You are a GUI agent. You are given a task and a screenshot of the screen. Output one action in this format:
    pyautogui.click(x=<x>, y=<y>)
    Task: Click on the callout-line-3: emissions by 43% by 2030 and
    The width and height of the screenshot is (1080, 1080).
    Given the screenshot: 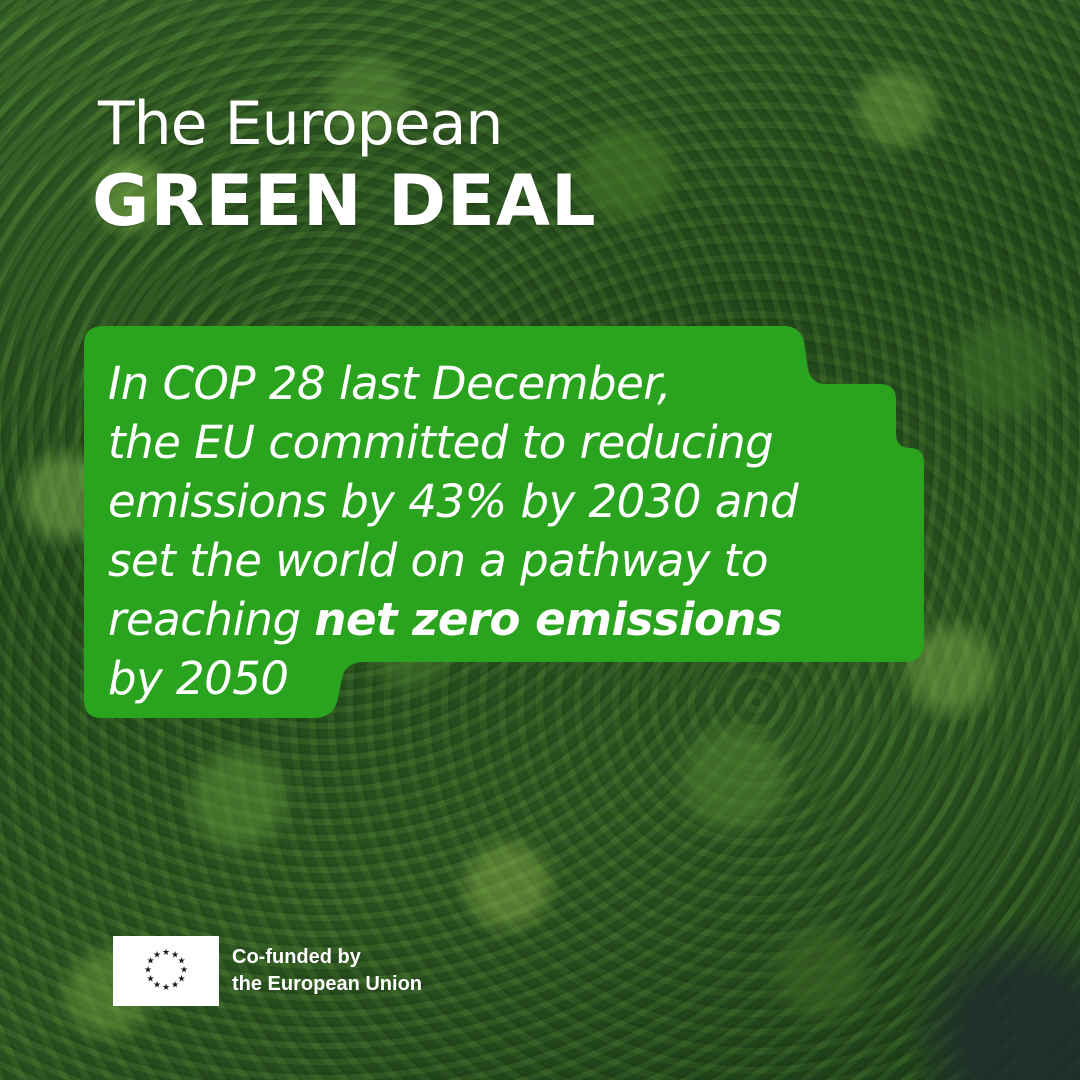 What is the action you would take?
    pyautogui.click(x=453, y=501)
    